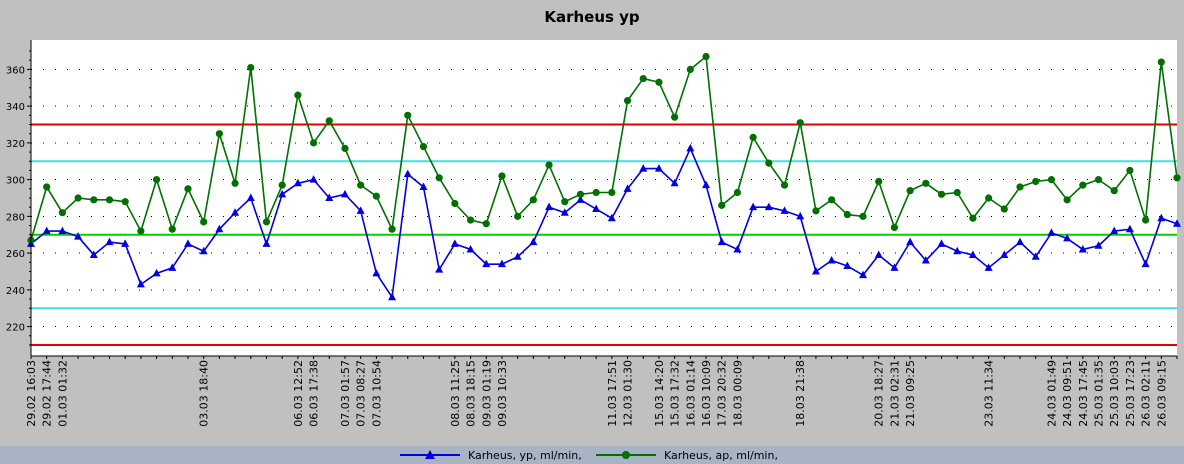  What do you see at coordinates (1067, 393) in the screenshot?
I see `x-tick-label: 24.03 09:51` at bounding box center [1067, 393].